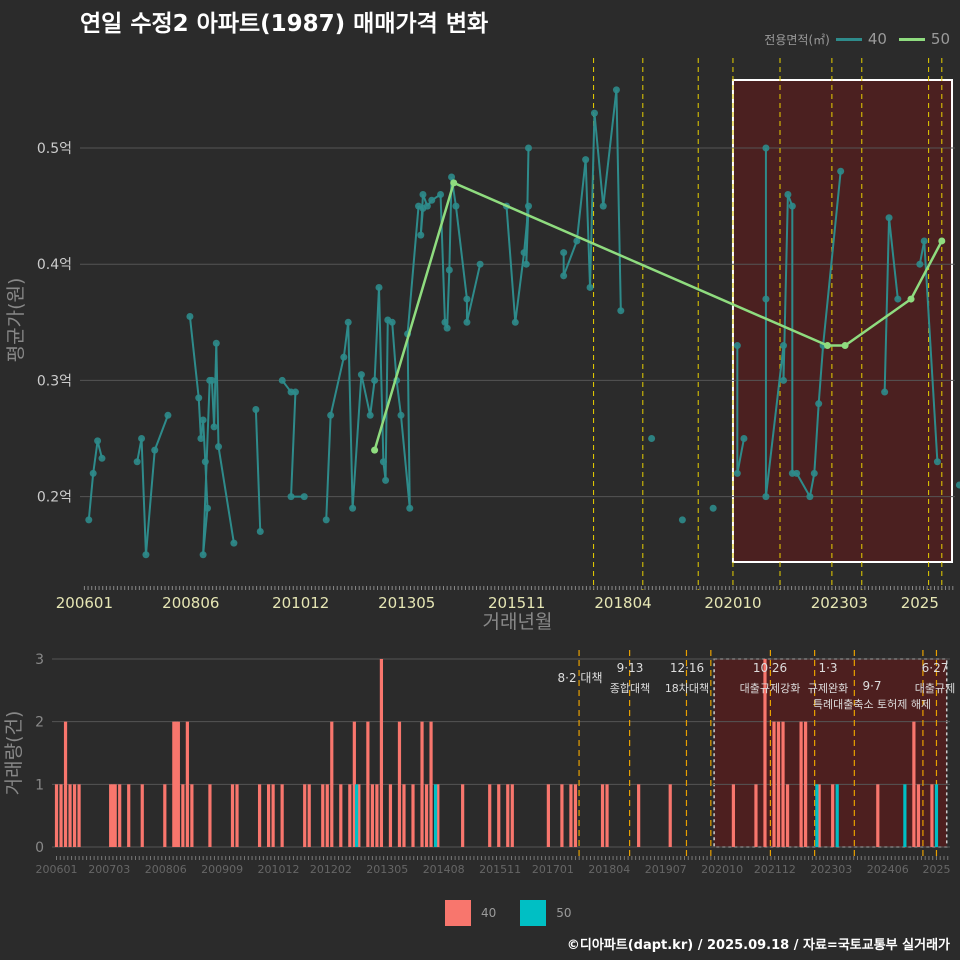 Image resolution: width=960 pixels, height=960 pixels. What do you see at coordinates (871, 686) in the screenshot?
I see `policy-annotation-date: 9·7` at bounding box center [871, 686].